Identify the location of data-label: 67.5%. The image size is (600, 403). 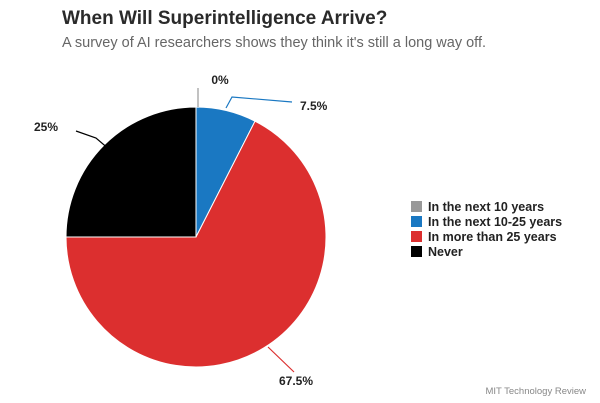
(296, 381).